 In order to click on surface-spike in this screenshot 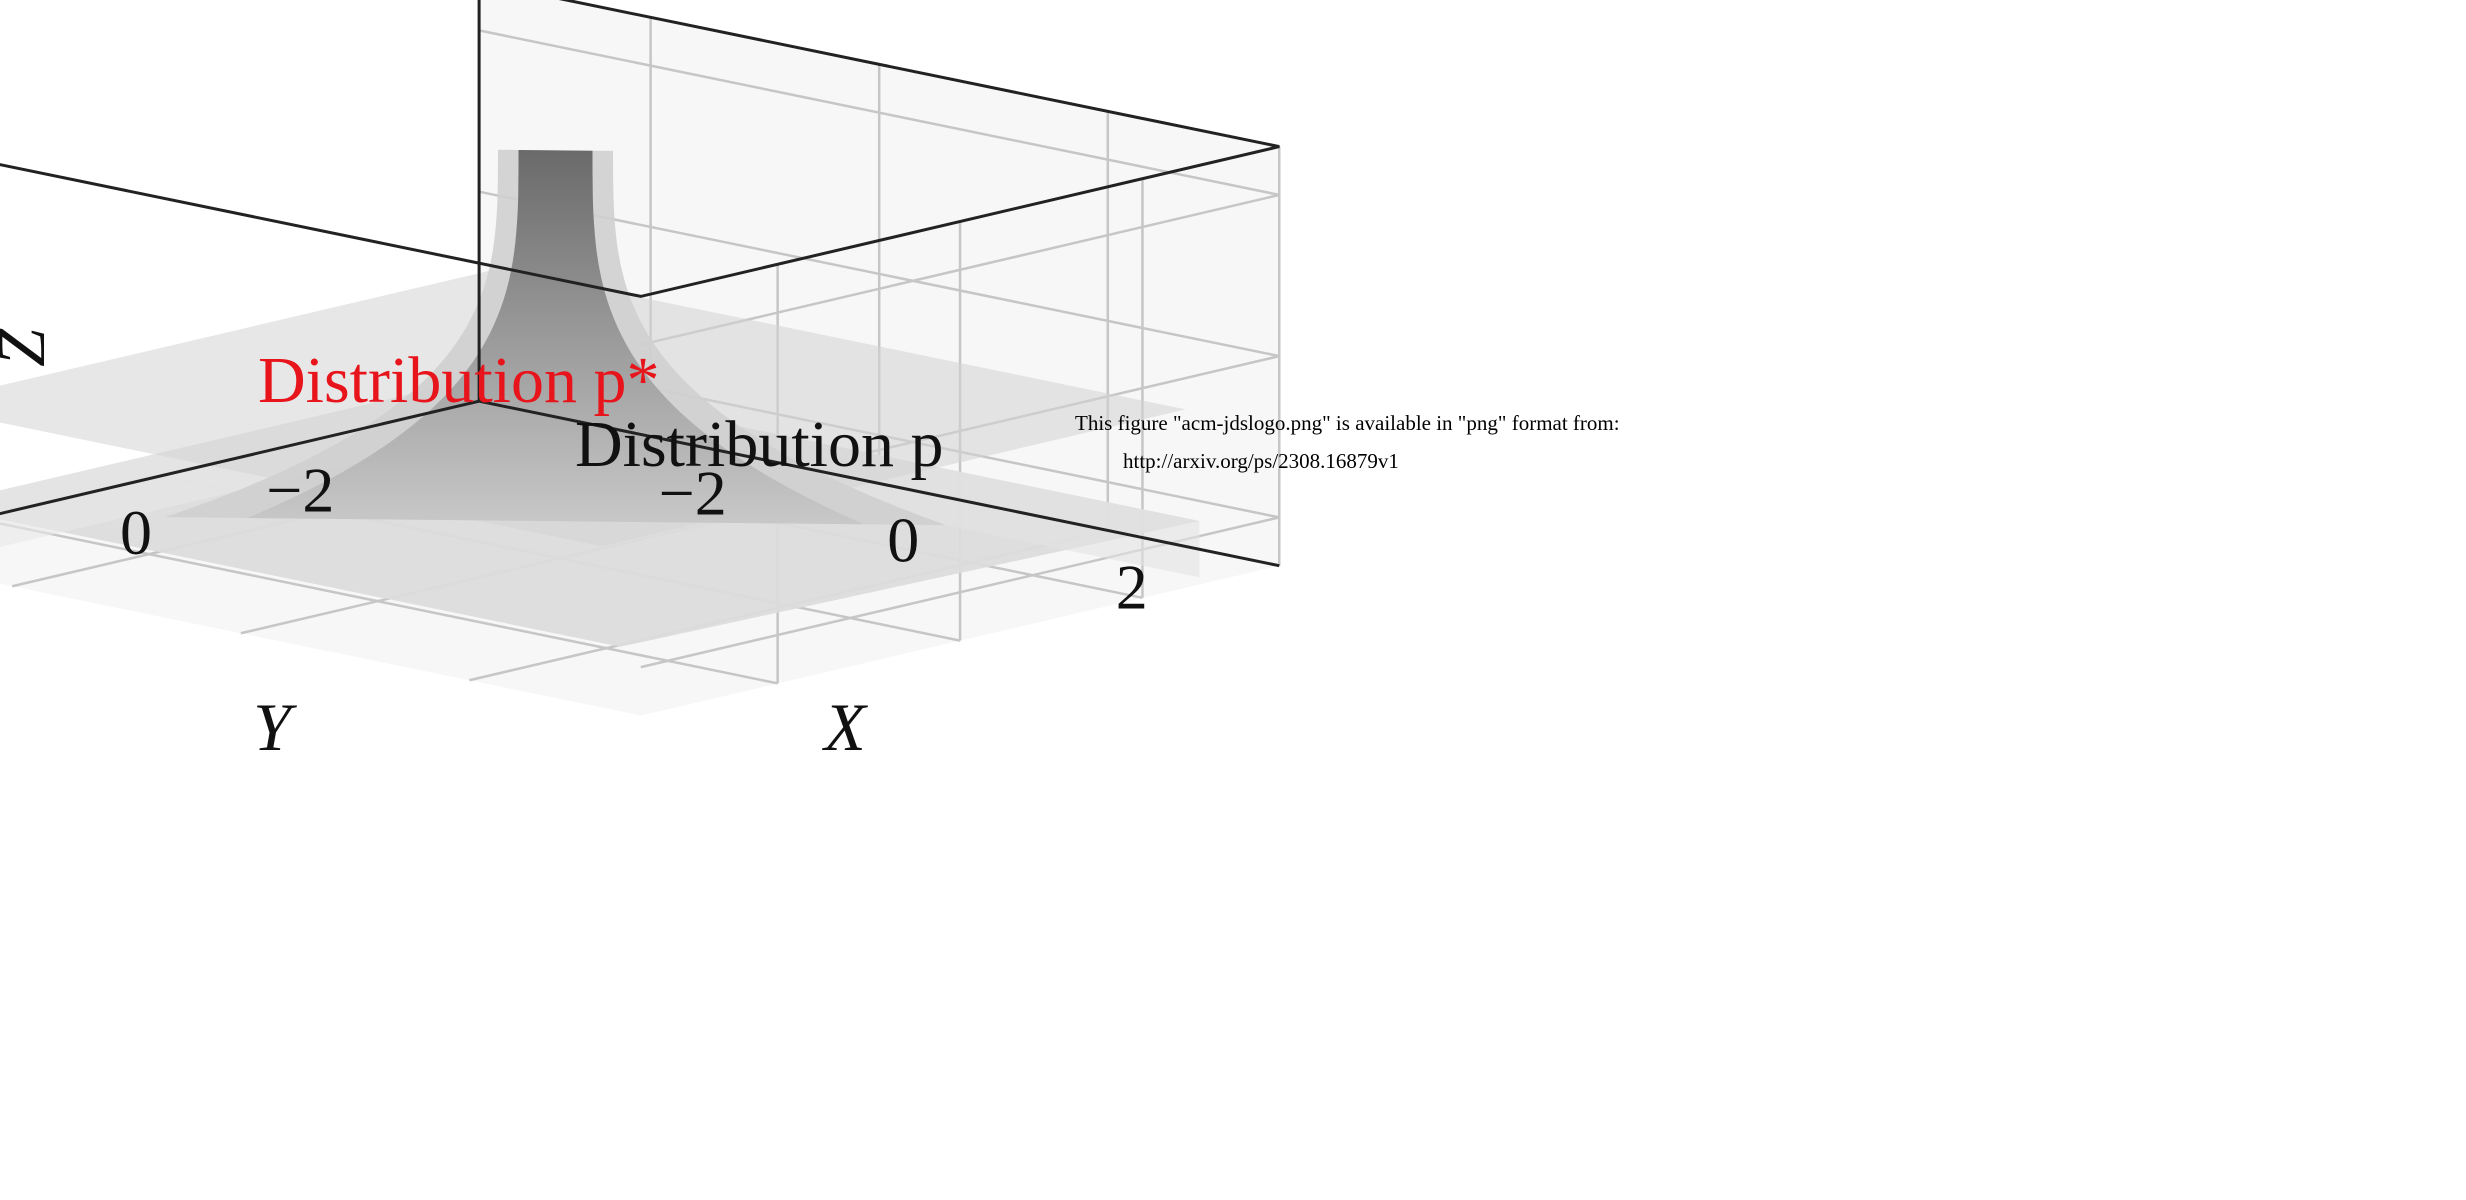, I will do `click(555, 337)`.